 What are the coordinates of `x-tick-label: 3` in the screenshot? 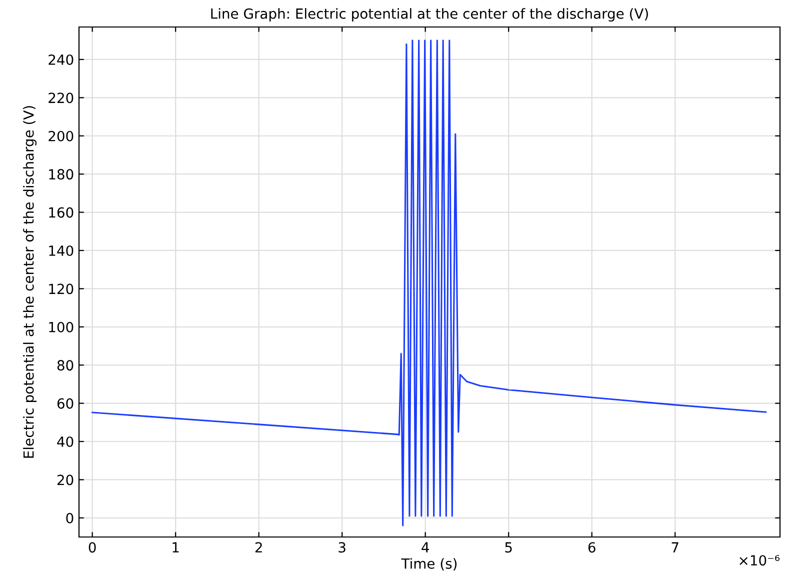 It's located at (342, 547).